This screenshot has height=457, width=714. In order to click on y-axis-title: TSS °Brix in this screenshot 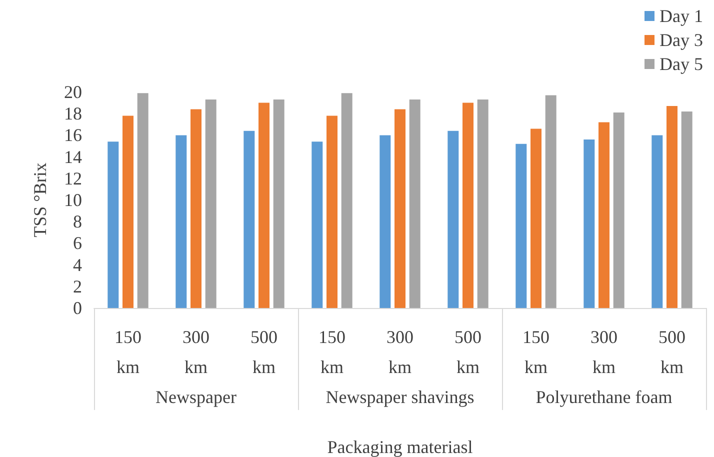, I will do `click(40, 200)`.